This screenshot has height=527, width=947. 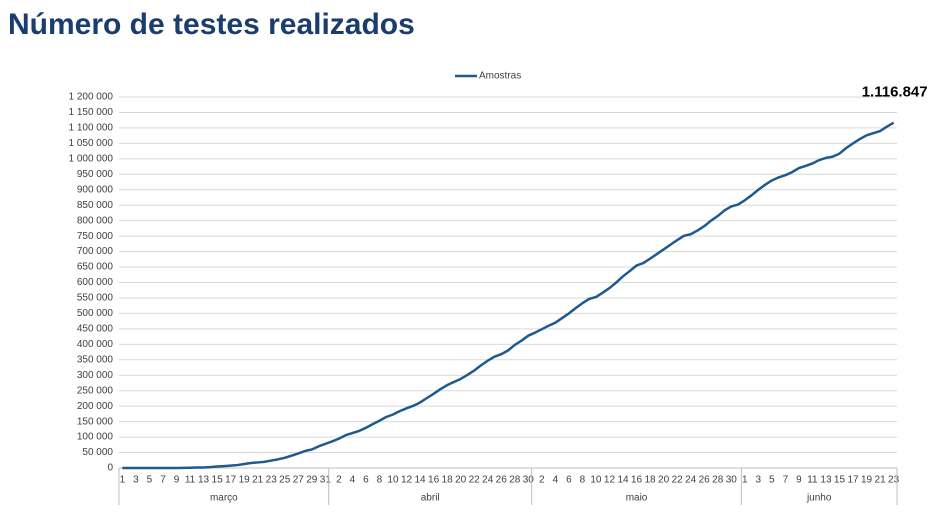 What do you see at coordinates (91, 143) in the screenshot?
I see `y-tick-label: 1 050 000` at bounding box center [91, 143].